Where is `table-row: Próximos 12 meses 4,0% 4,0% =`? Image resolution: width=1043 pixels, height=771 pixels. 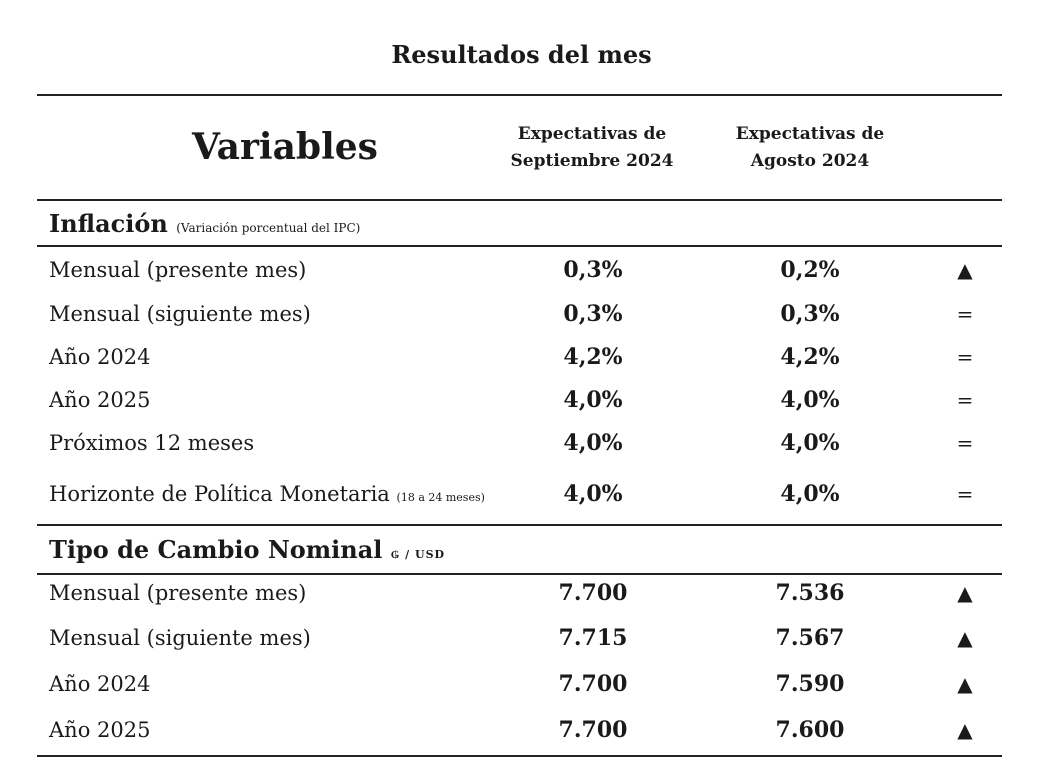 table-row: Próximos 12 meses 4,0% 4,0% = is located at coordinates (521, 445).